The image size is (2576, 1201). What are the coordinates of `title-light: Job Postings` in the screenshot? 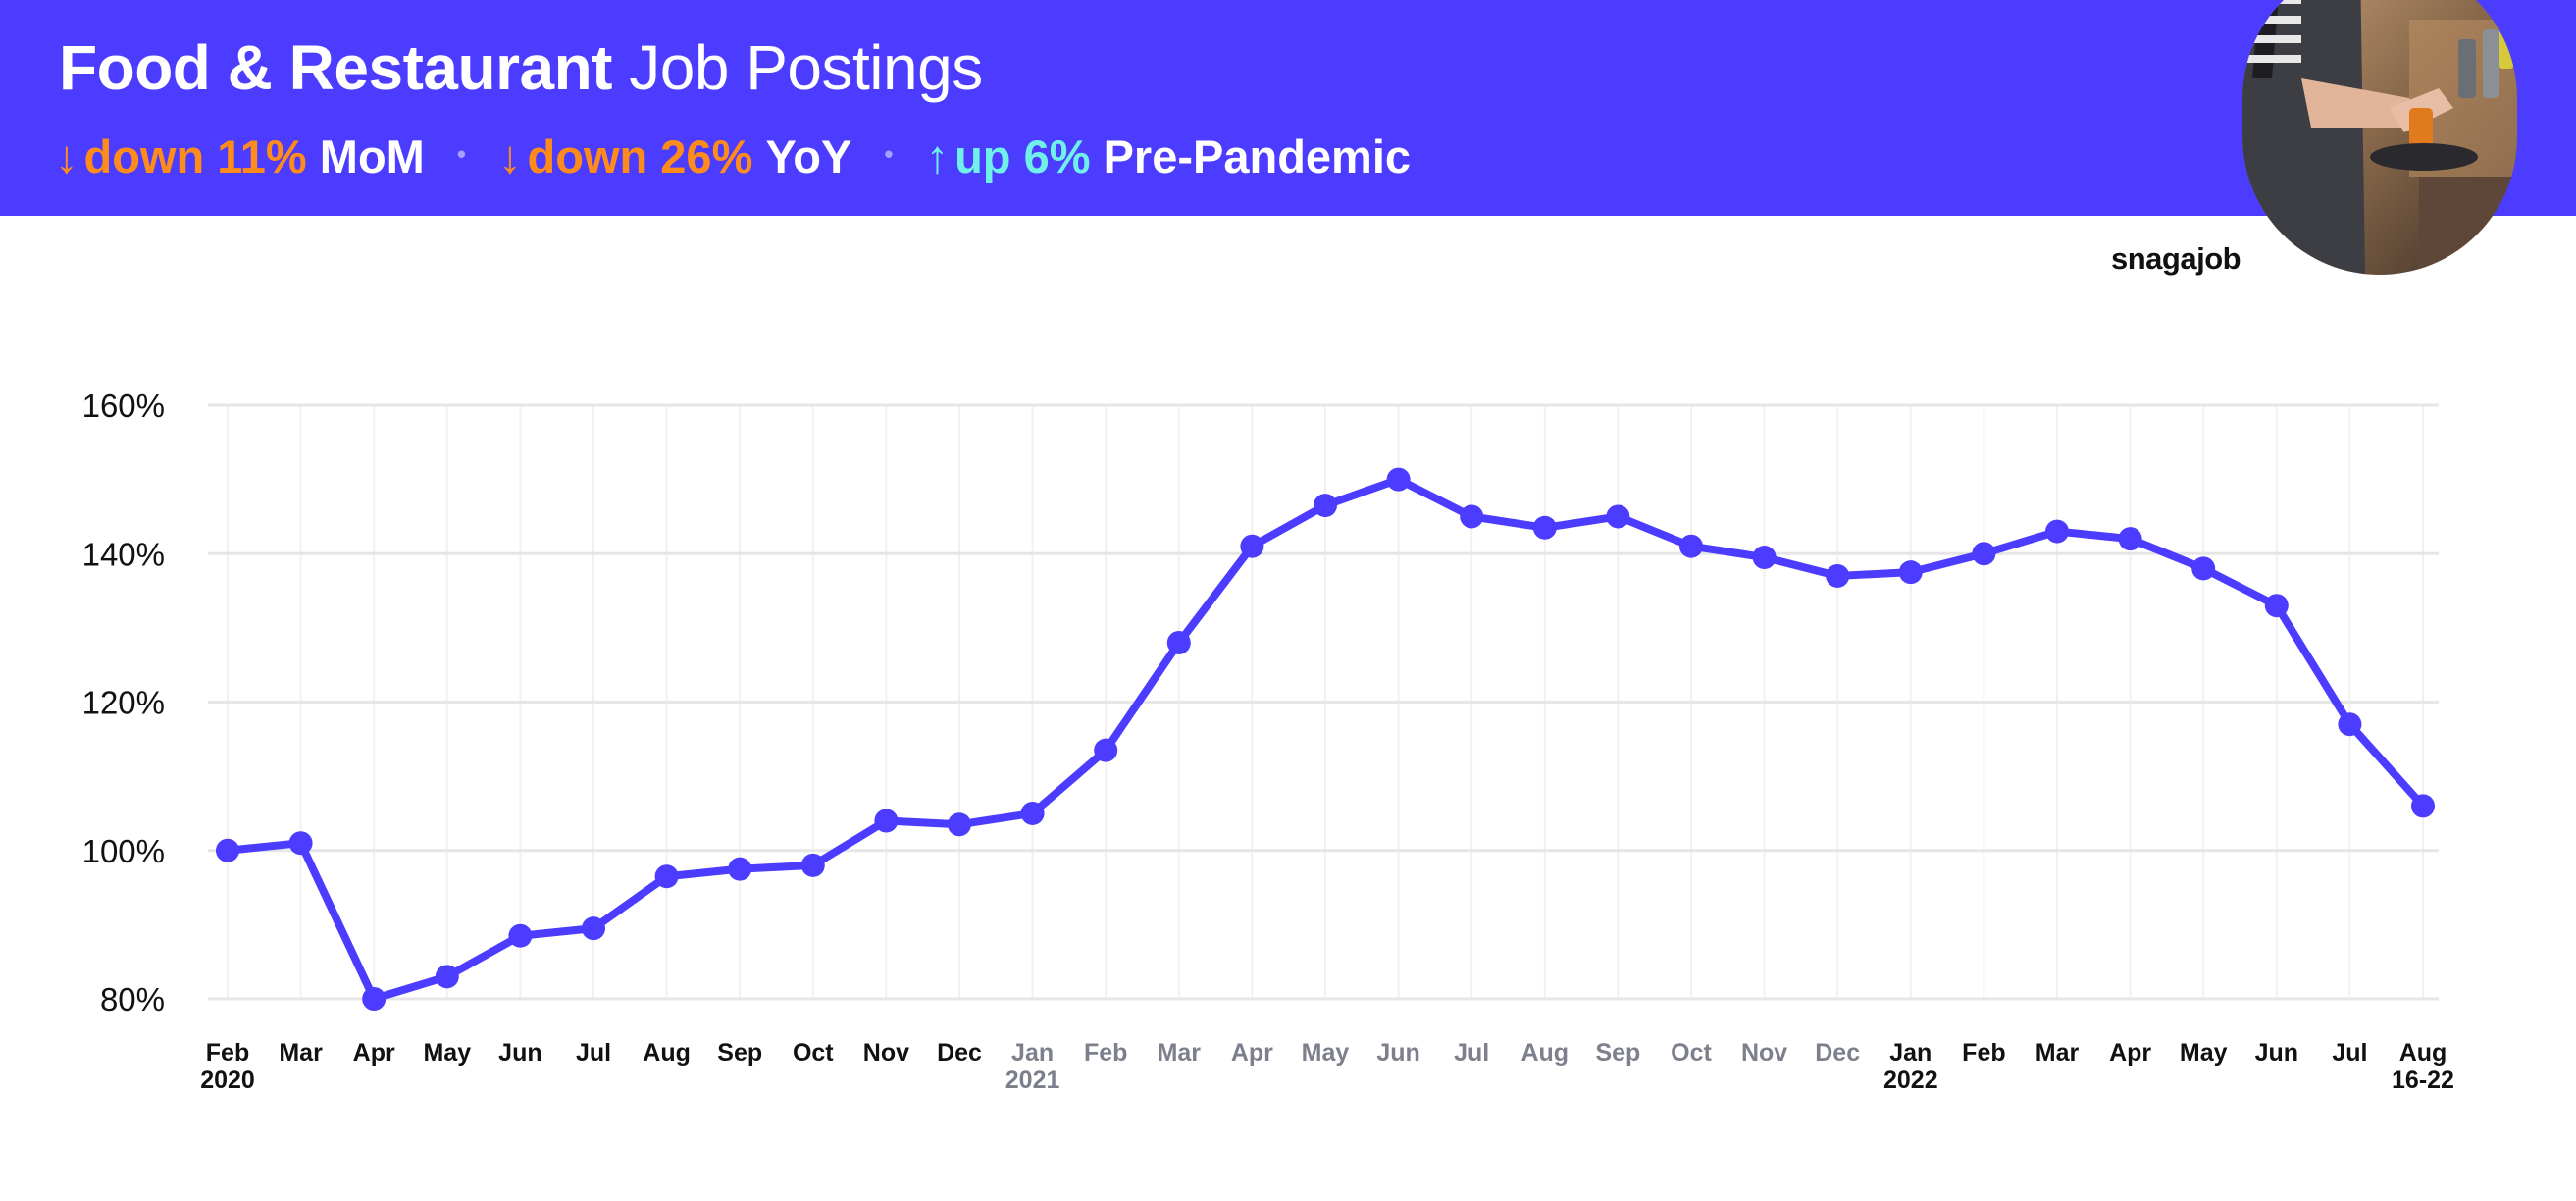 It's located at (806, 67).